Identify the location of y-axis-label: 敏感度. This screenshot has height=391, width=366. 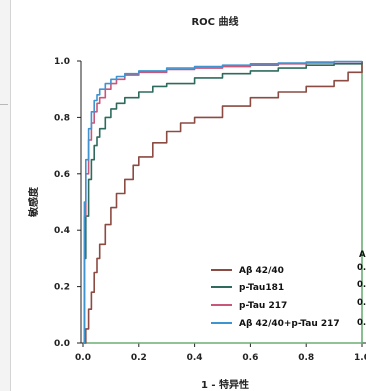
(33, 202).